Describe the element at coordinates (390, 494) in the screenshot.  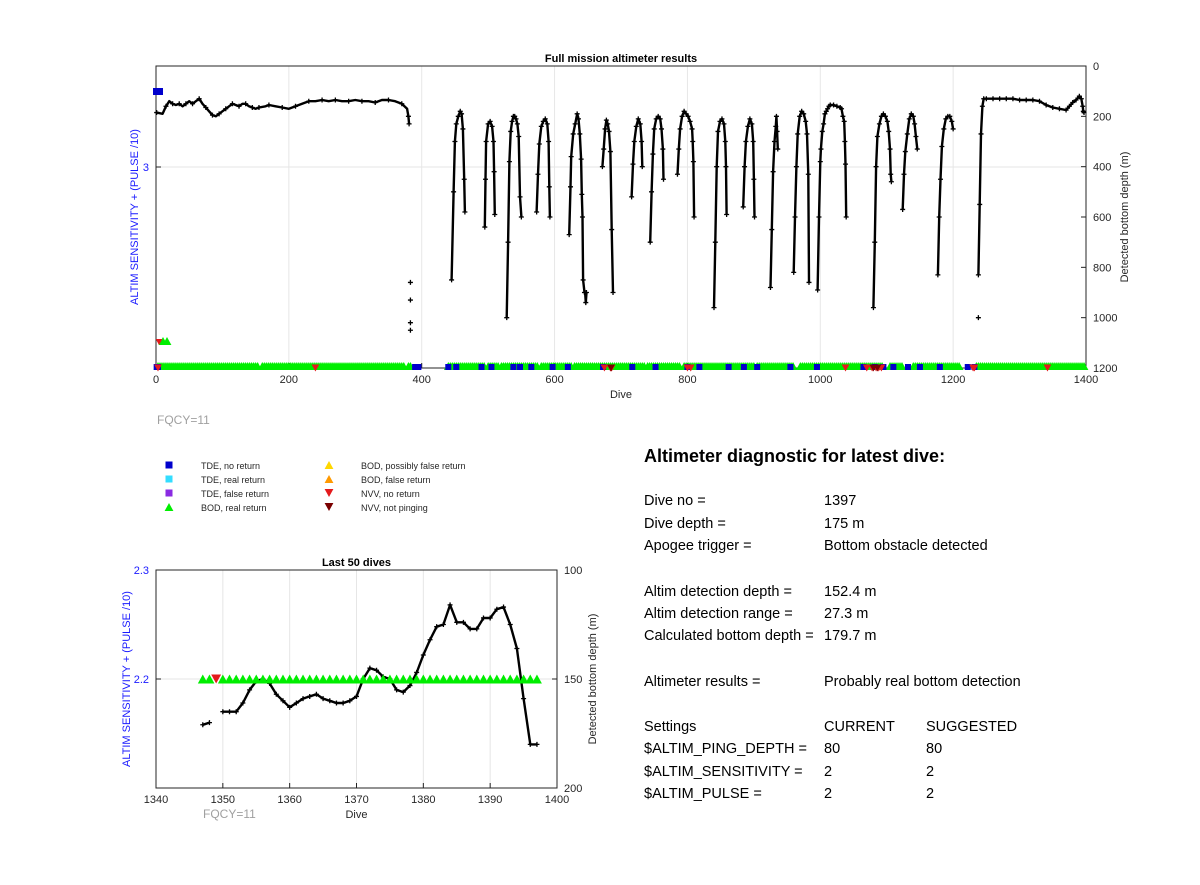
I see `legend-entry-label: NVV, no return` at that location.